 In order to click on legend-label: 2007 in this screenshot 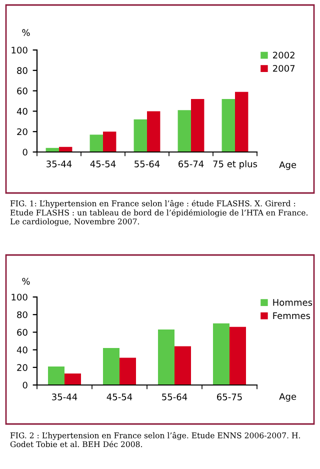, I will do `click(284, 68)`.